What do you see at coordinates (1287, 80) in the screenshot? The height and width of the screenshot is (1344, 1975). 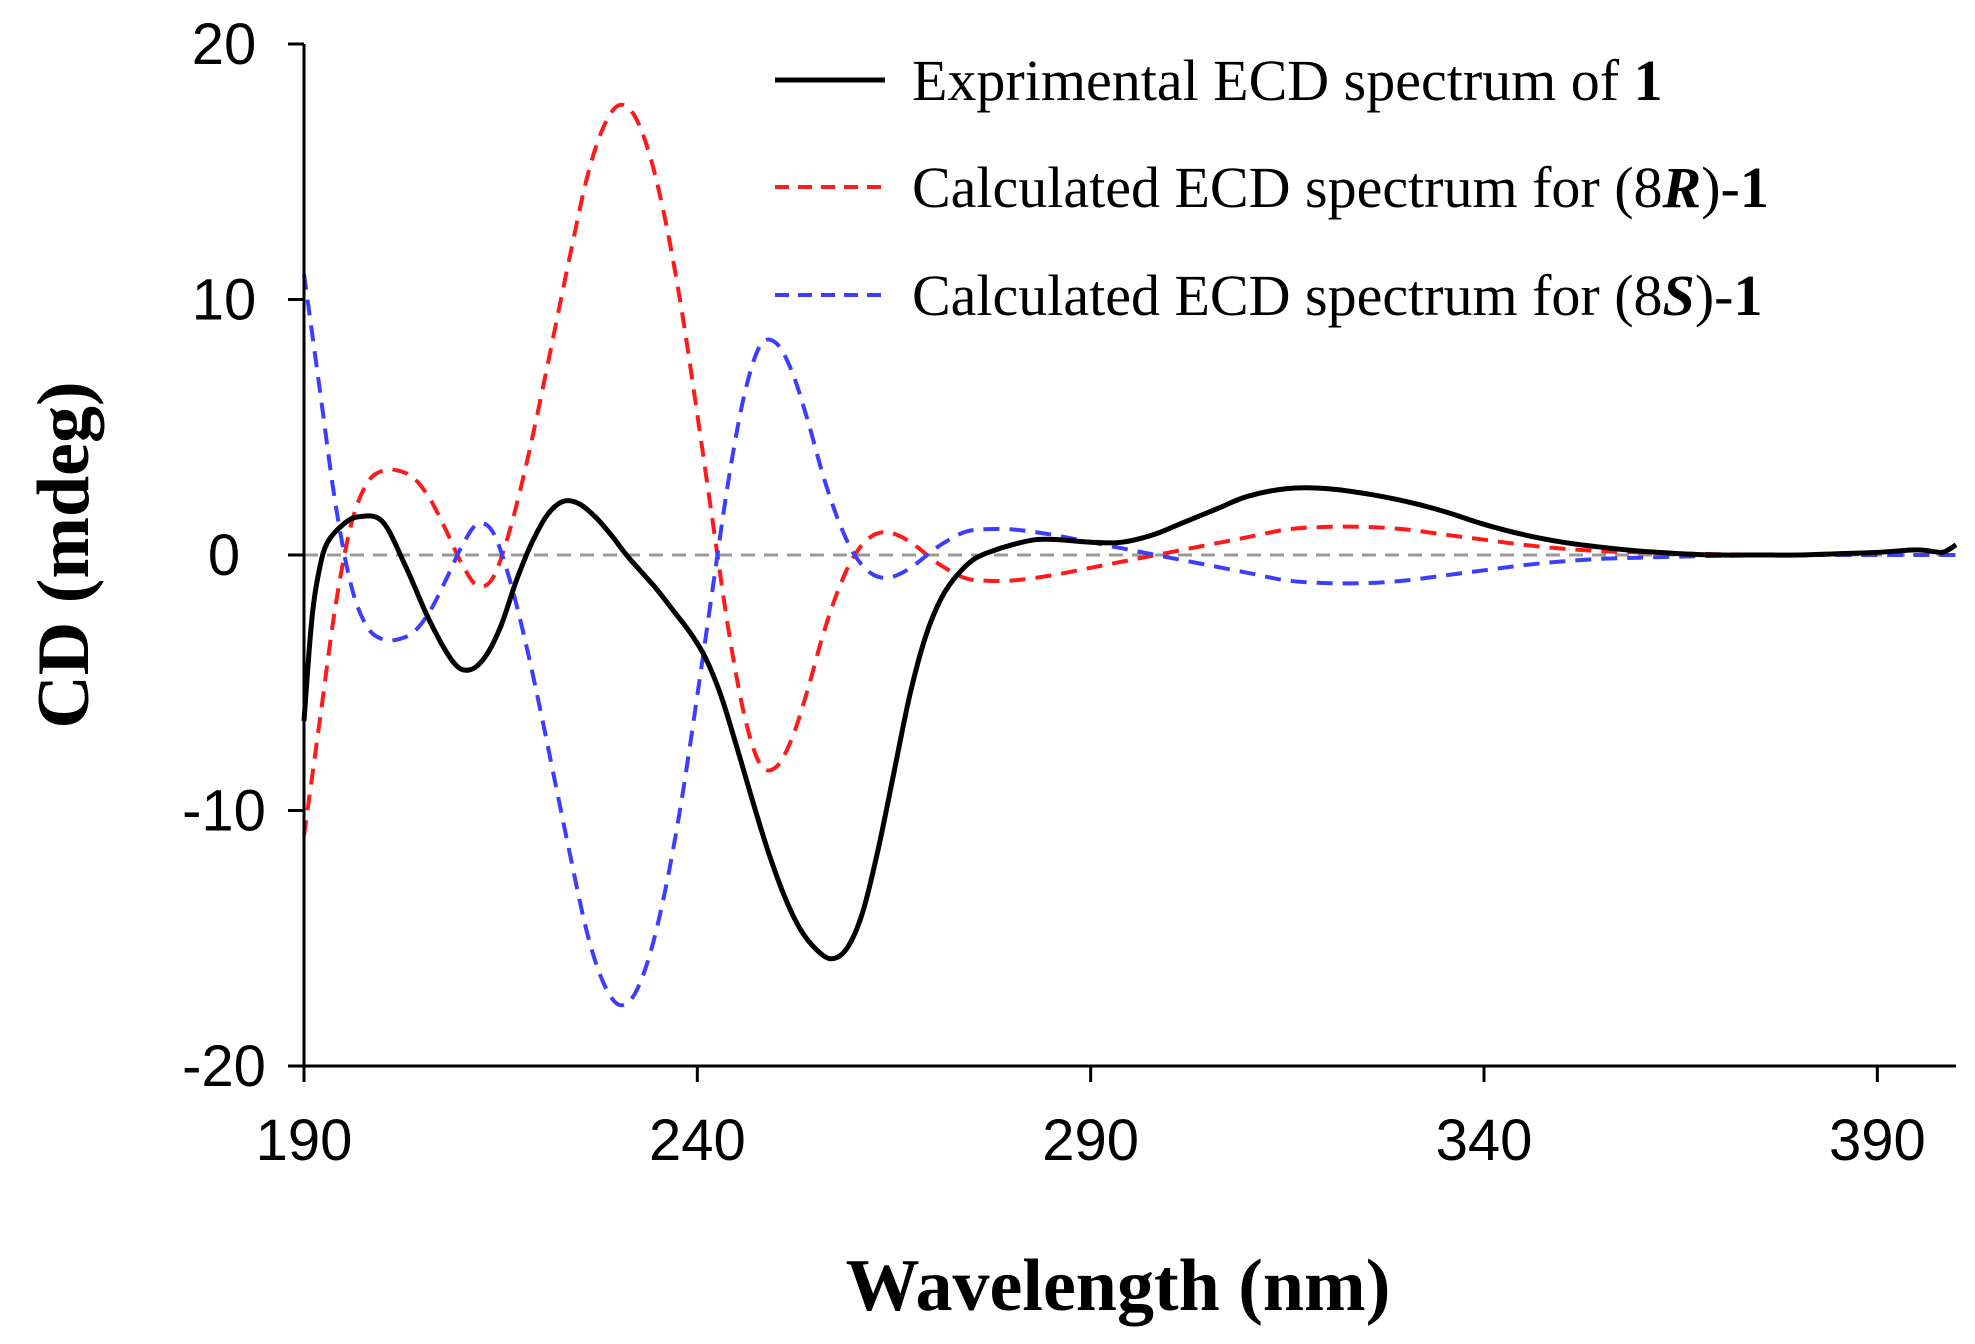 I see `legend-label: Exprimental ECD spectrum of 1` at bounding box center [1287, 80].